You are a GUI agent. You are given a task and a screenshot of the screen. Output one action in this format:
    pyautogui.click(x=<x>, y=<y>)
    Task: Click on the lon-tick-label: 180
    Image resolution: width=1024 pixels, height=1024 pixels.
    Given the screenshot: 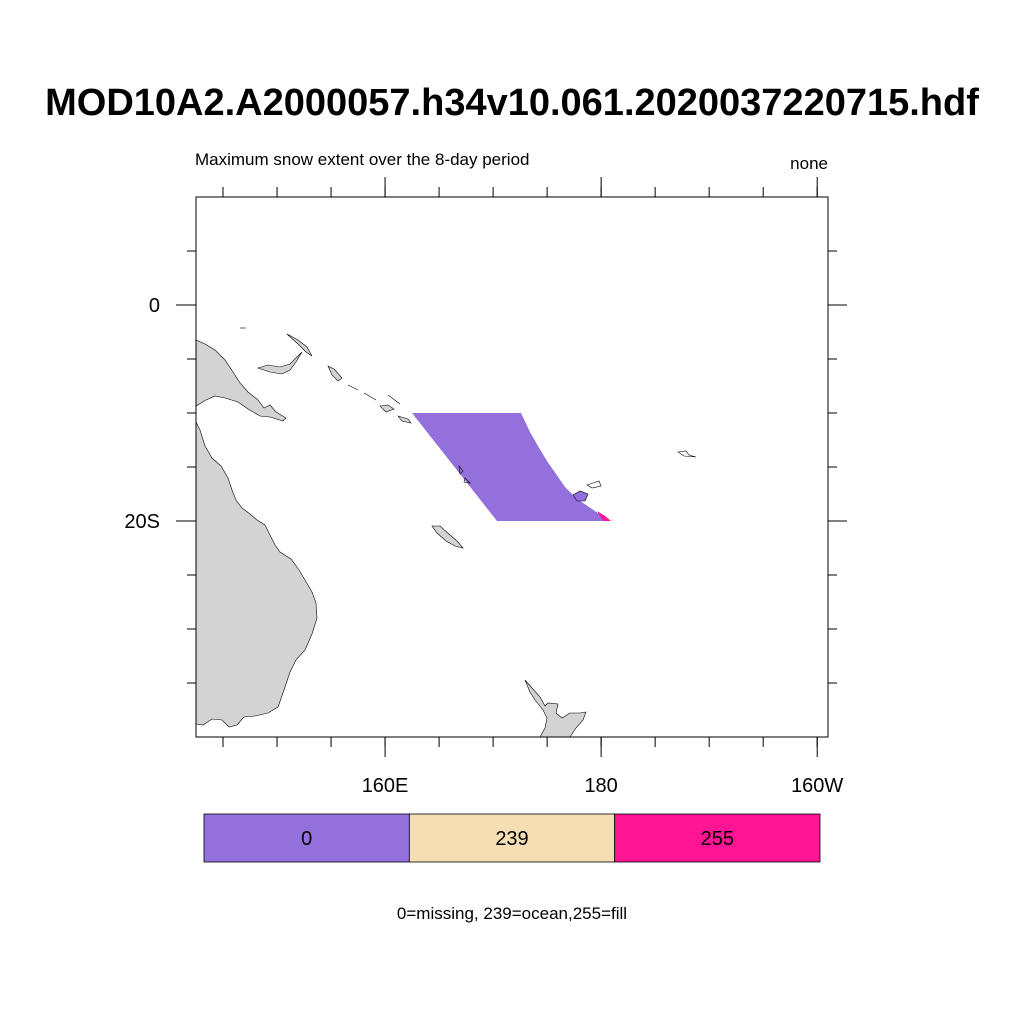 What is the action you would take?
    pyautogui.click(x=600, y=786)
    